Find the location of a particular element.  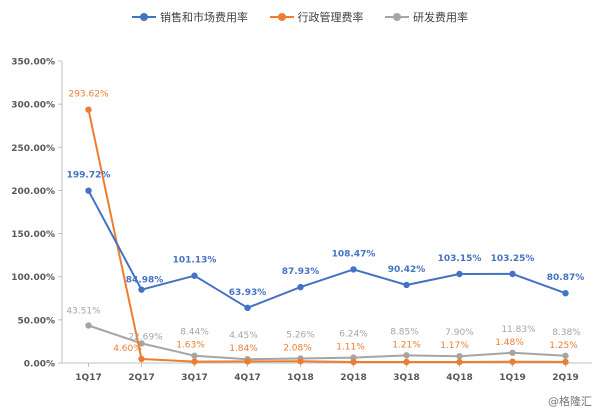

x-tick-label: 1Q17 is located at coordinates (88, 378).